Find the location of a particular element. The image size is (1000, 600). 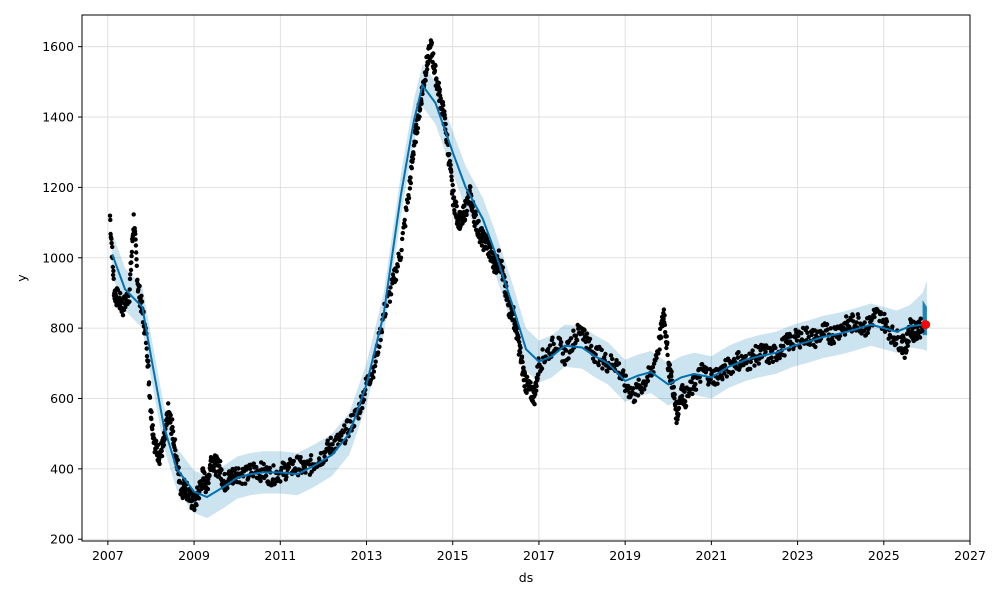

x-tick-label: 2017 is located at coordinates (539, 555).